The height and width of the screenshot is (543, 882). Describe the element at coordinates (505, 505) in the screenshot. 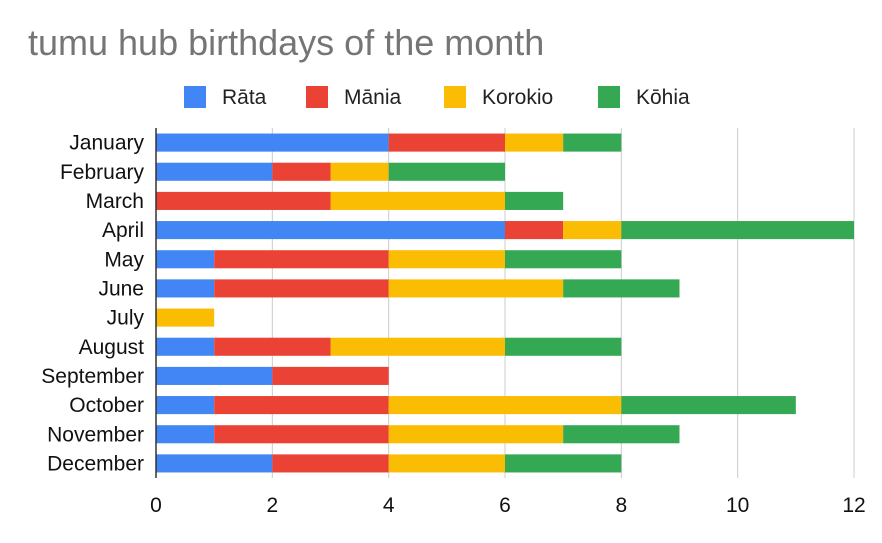

I see `x-tick-label: 6` at that location.